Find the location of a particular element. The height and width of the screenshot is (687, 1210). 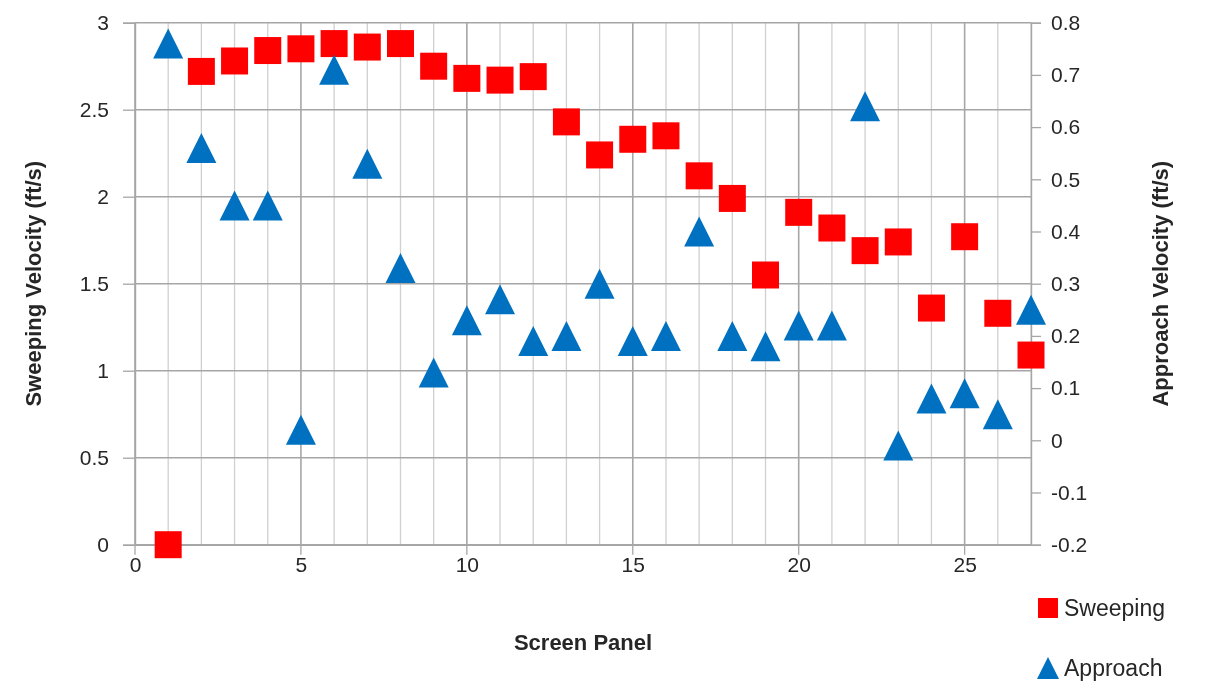

x-tick-label: 5 is located at coordinates (301, 564).